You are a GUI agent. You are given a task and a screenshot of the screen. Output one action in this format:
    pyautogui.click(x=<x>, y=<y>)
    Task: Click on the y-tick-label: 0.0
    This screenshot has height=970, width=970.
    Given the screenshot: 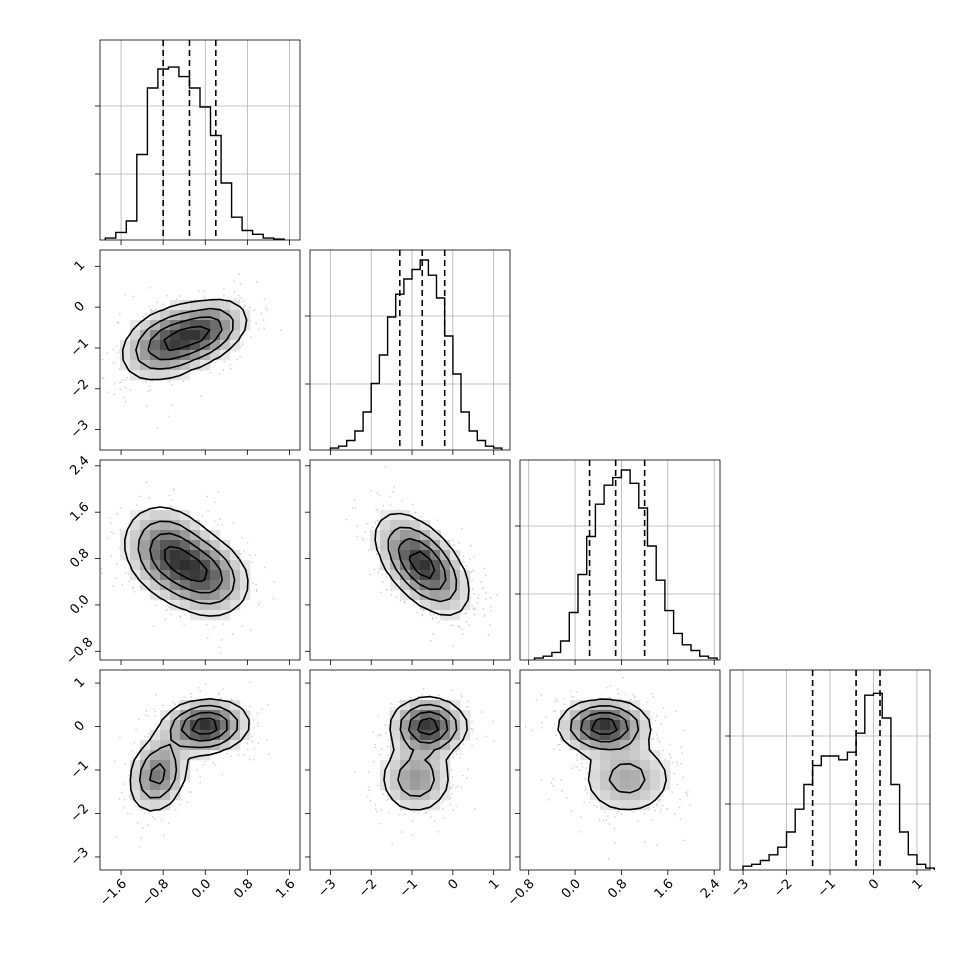 What is the action you would take?
    pyautogui.click(x=79, y=604)
    